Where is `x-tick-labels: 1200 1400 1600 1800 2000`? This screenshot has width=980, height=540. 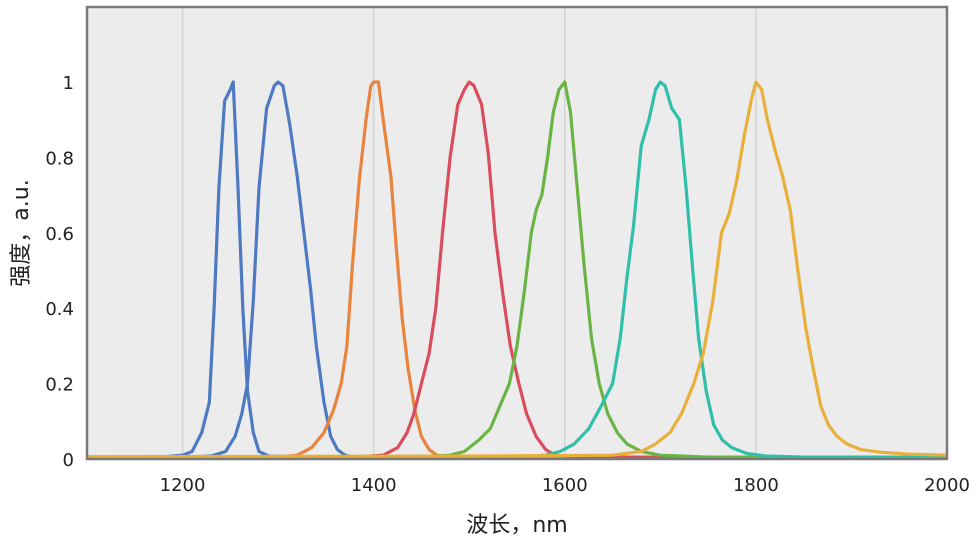 x-tick-labels: 1200 1400 1600 1800 2000 is located at coordinates (565, 485).